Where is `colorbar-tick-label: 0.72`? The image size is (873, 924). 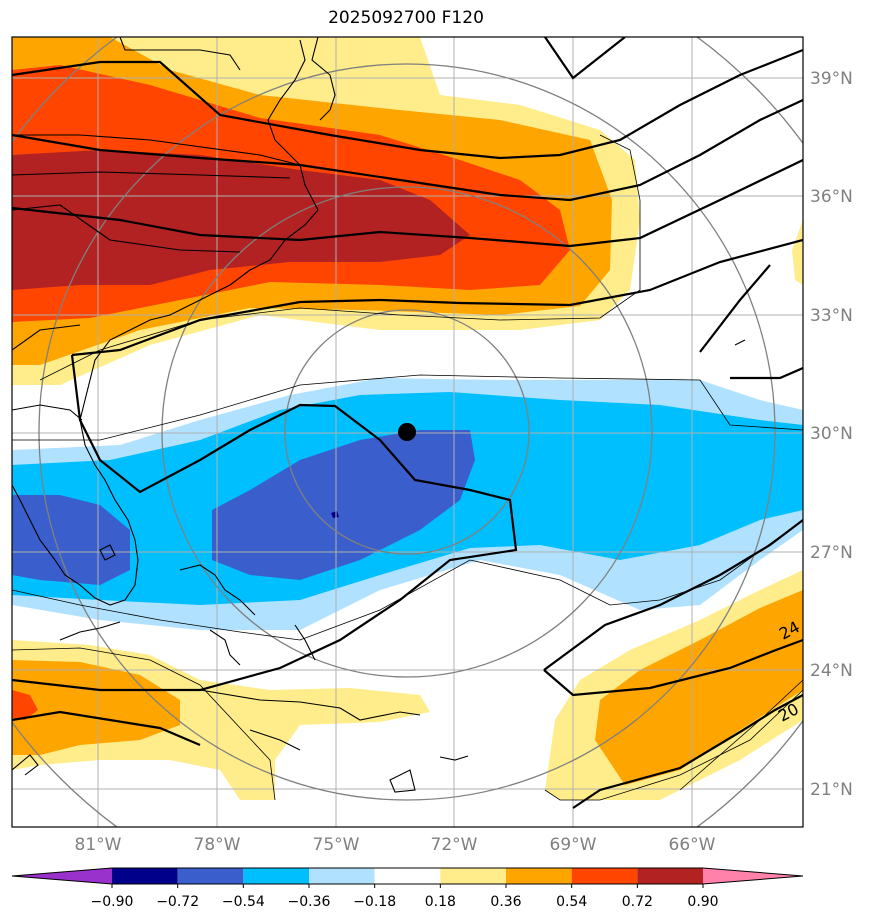 colorbar-tick-label: 0.72 is located at coordinates (637, 902).